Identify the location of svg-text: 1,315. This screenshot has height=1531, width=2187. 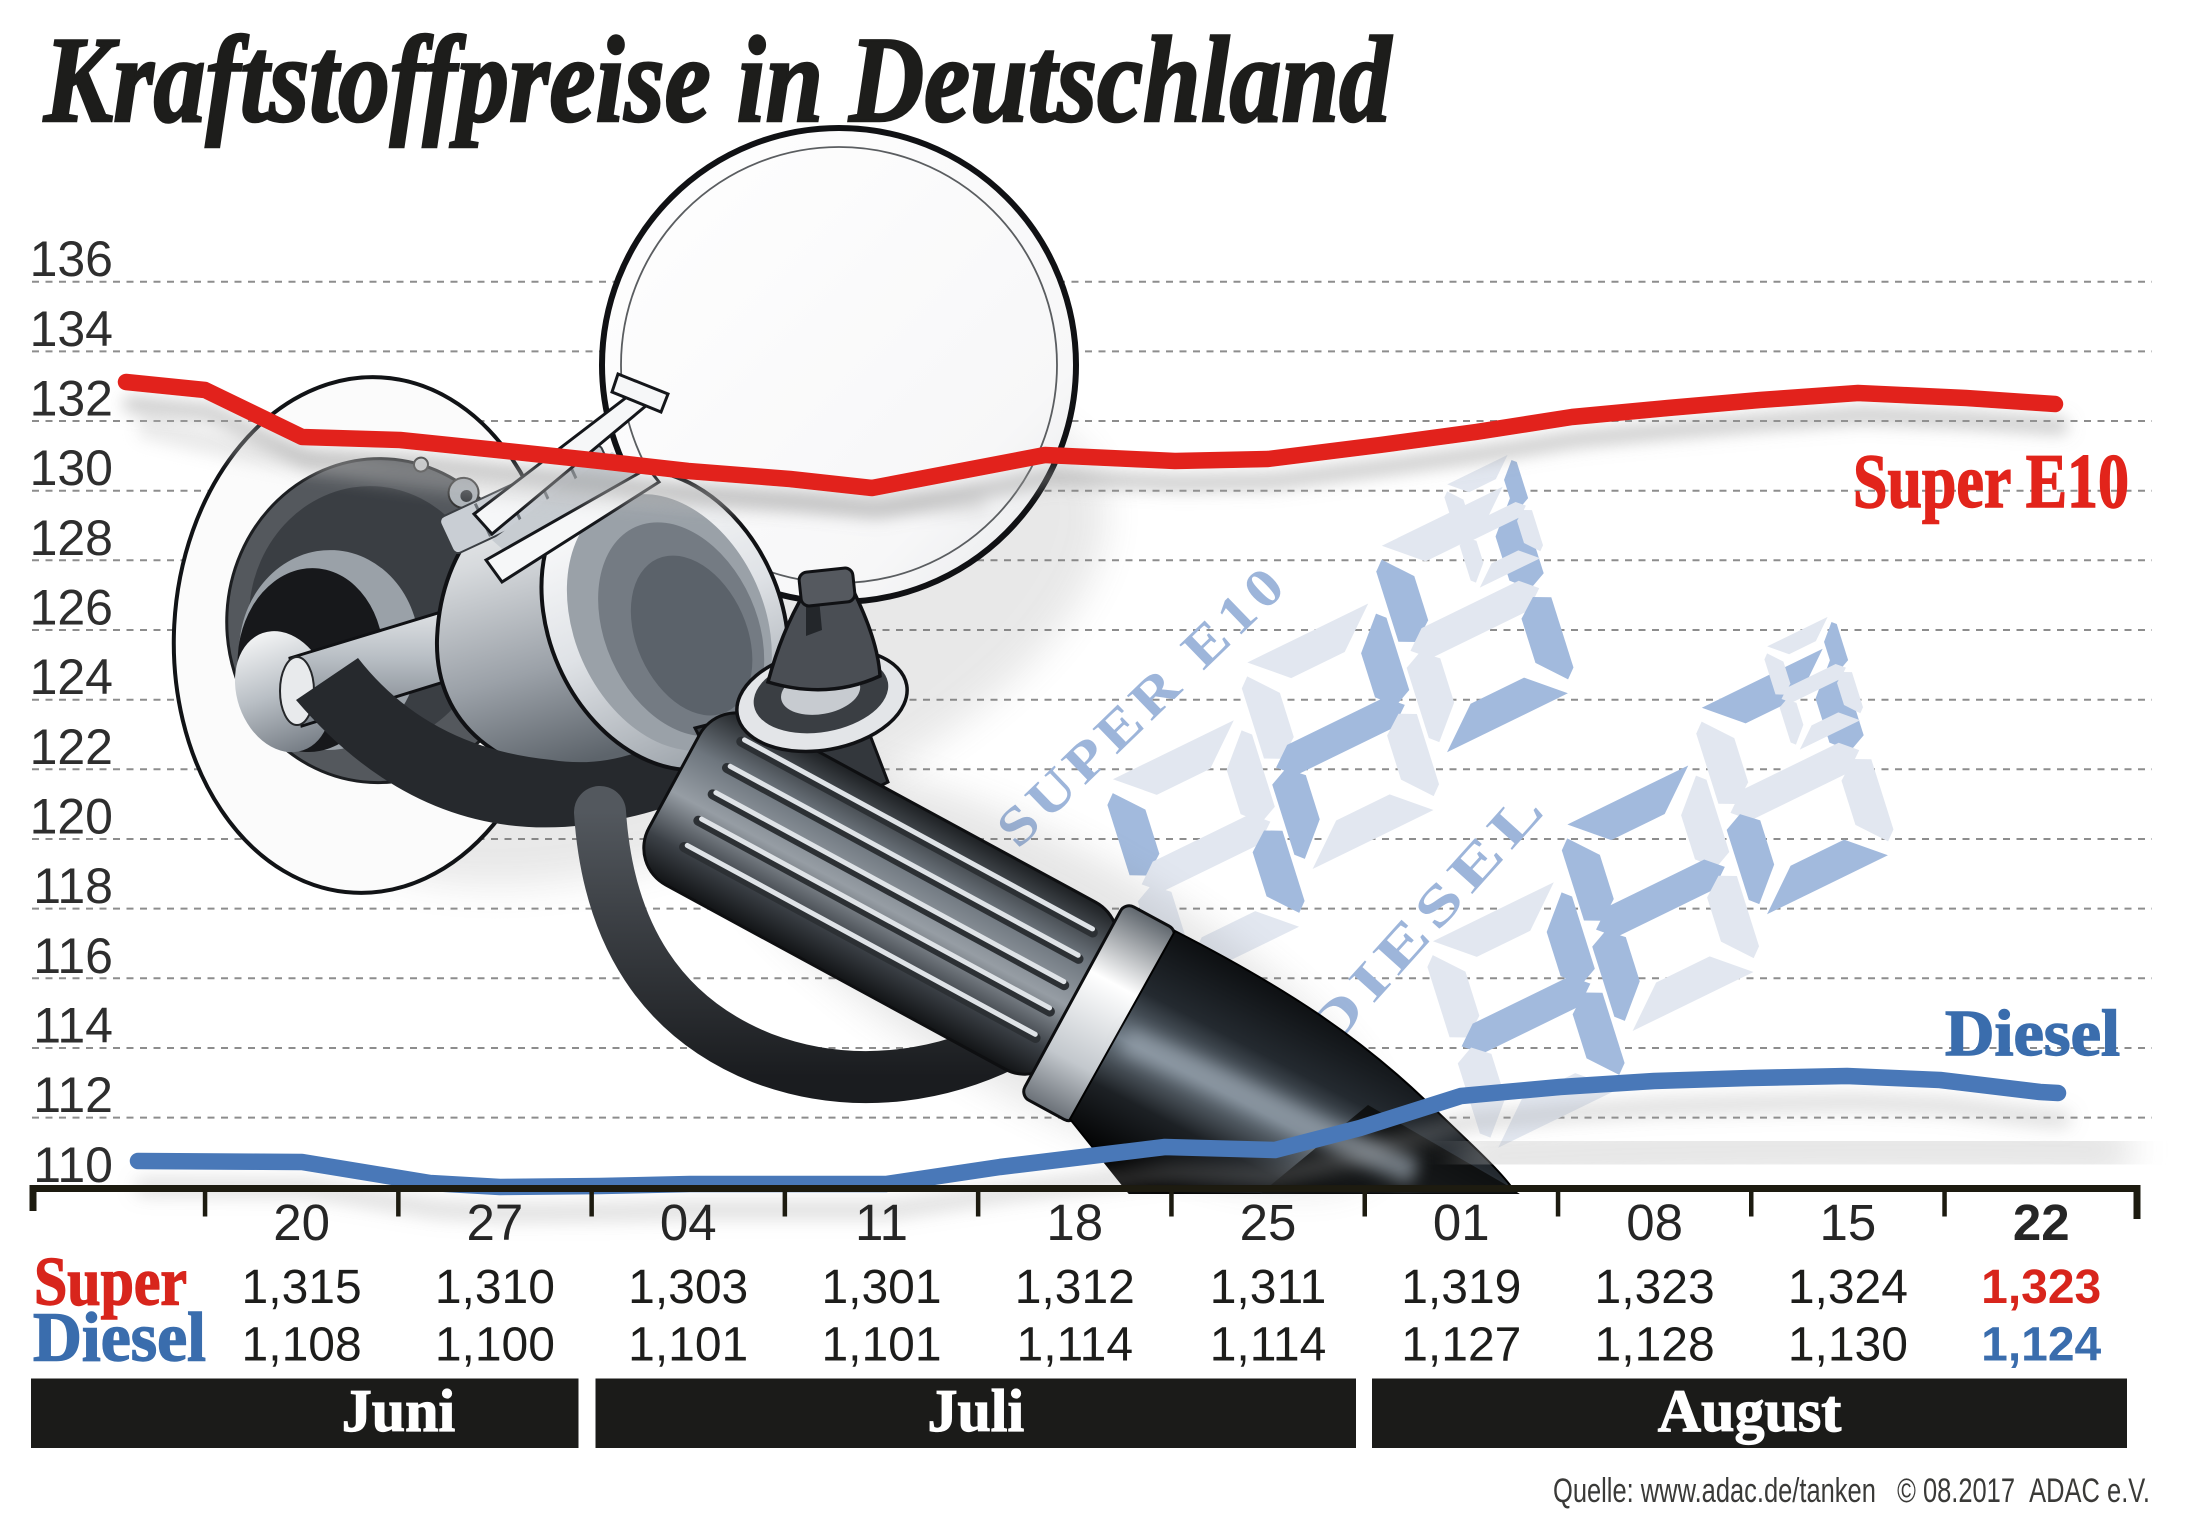
(302, 1287).